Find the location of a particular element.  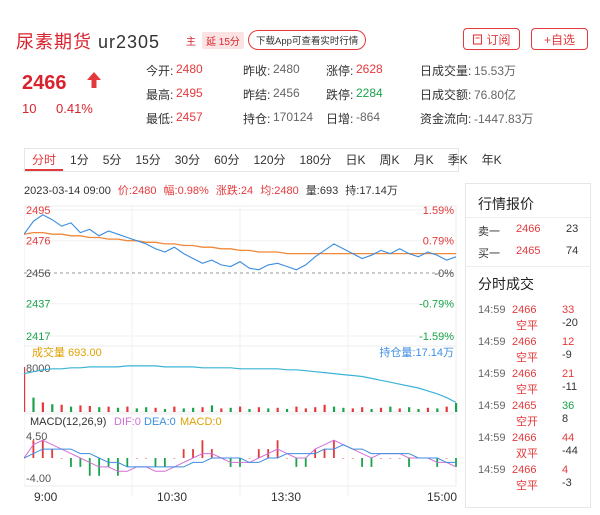

tab-2: 5分 is located at coordinates (112, 160).